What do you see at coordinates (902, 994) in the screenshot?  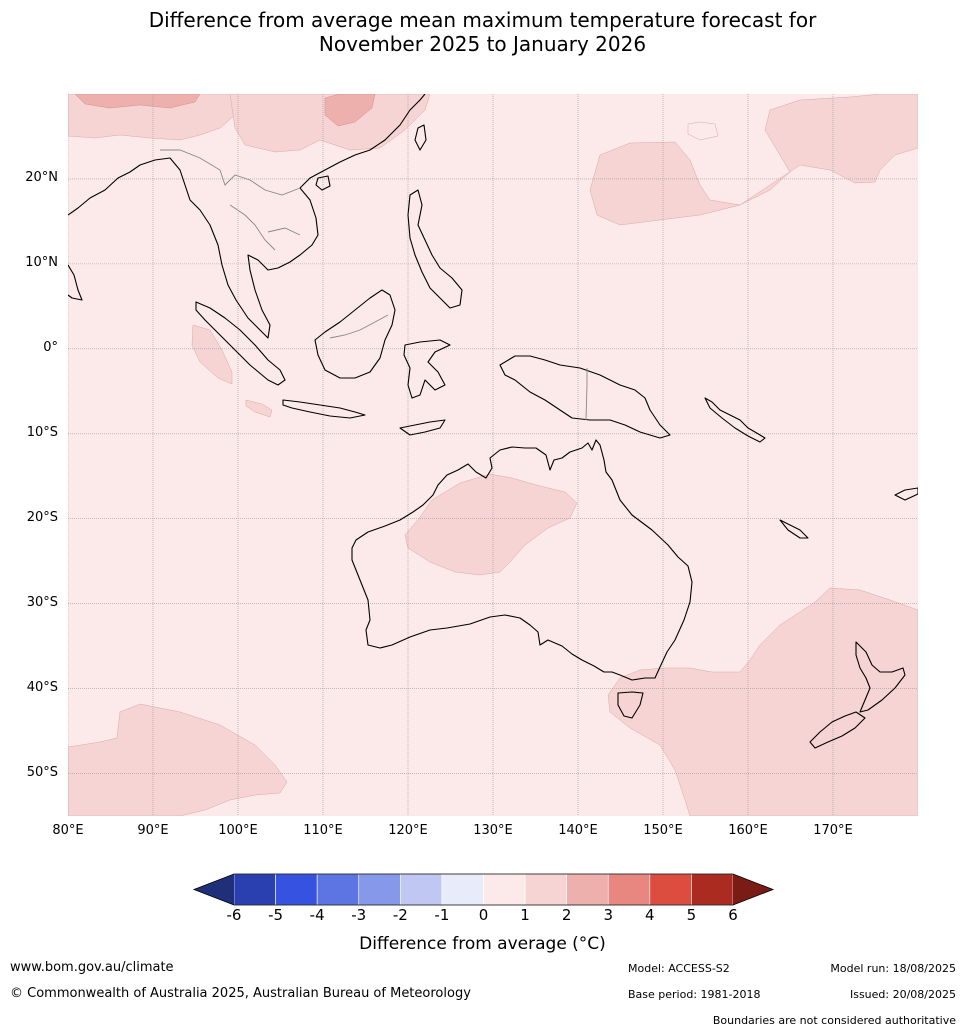 I see `issued-text: Issued: 20/08/2025` at bounding box center [902, 994].